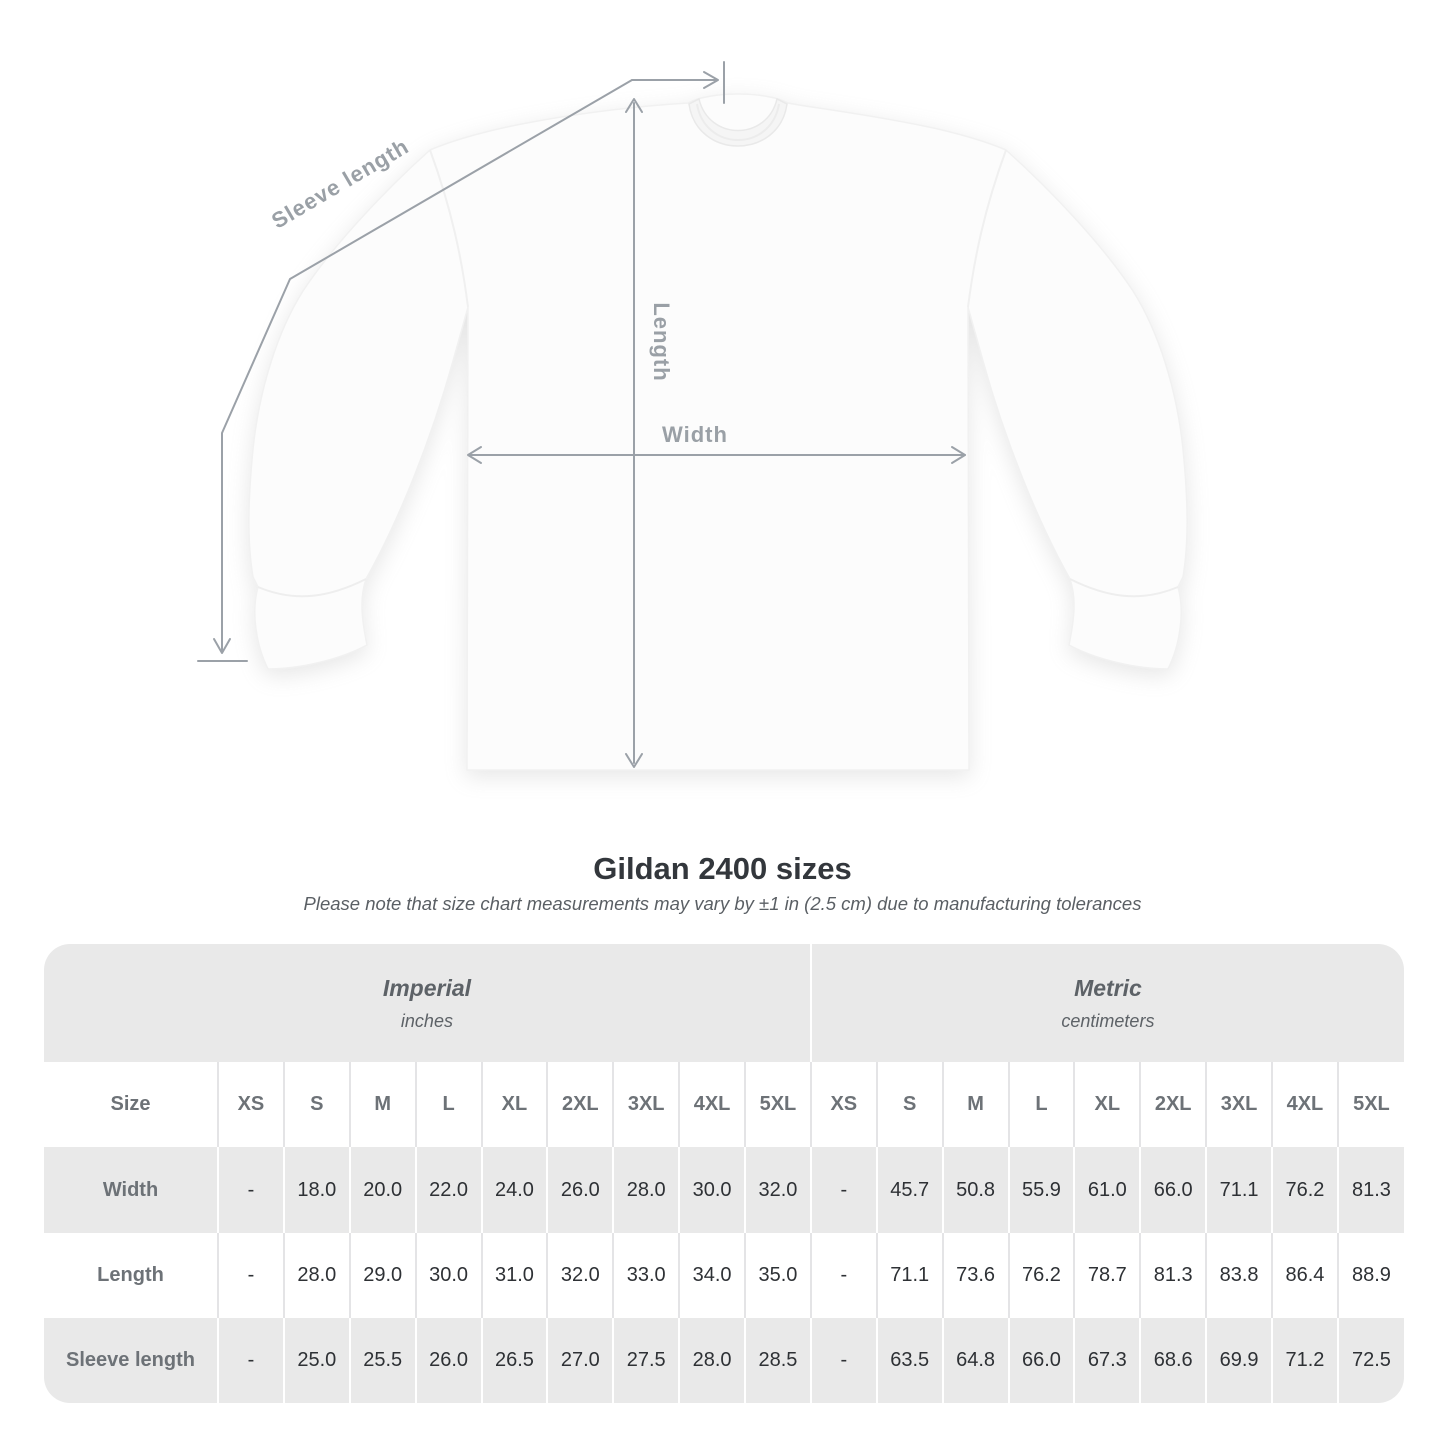 The width and height of the screenshot is (1445, 1445). Describe the element at coordinates (1238, 1360) in the screenshot. I see `cell: 69.9` at that location.